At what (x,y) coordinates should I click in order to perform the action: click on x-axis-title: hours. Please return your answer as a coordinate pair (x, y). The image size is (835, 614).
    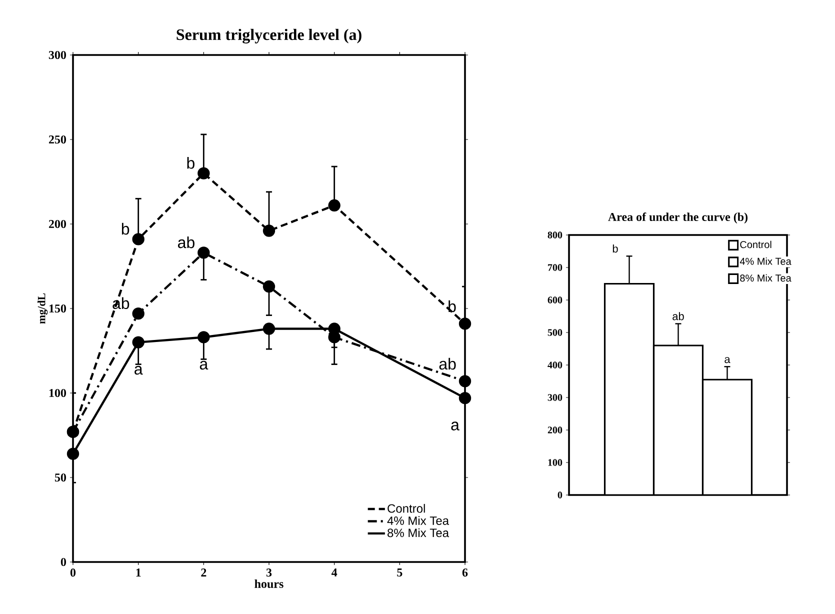
    Looking at the image, I should click on (269, 583).